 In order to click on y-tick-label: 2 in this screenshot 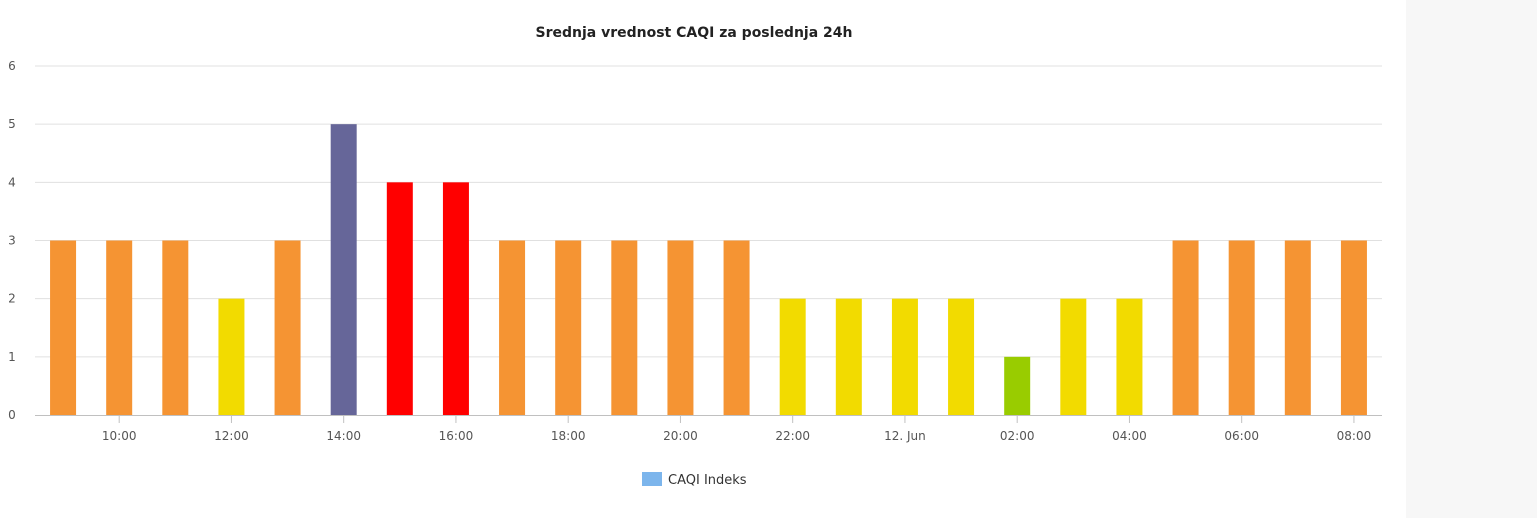, I will do `click(12, 299)`.